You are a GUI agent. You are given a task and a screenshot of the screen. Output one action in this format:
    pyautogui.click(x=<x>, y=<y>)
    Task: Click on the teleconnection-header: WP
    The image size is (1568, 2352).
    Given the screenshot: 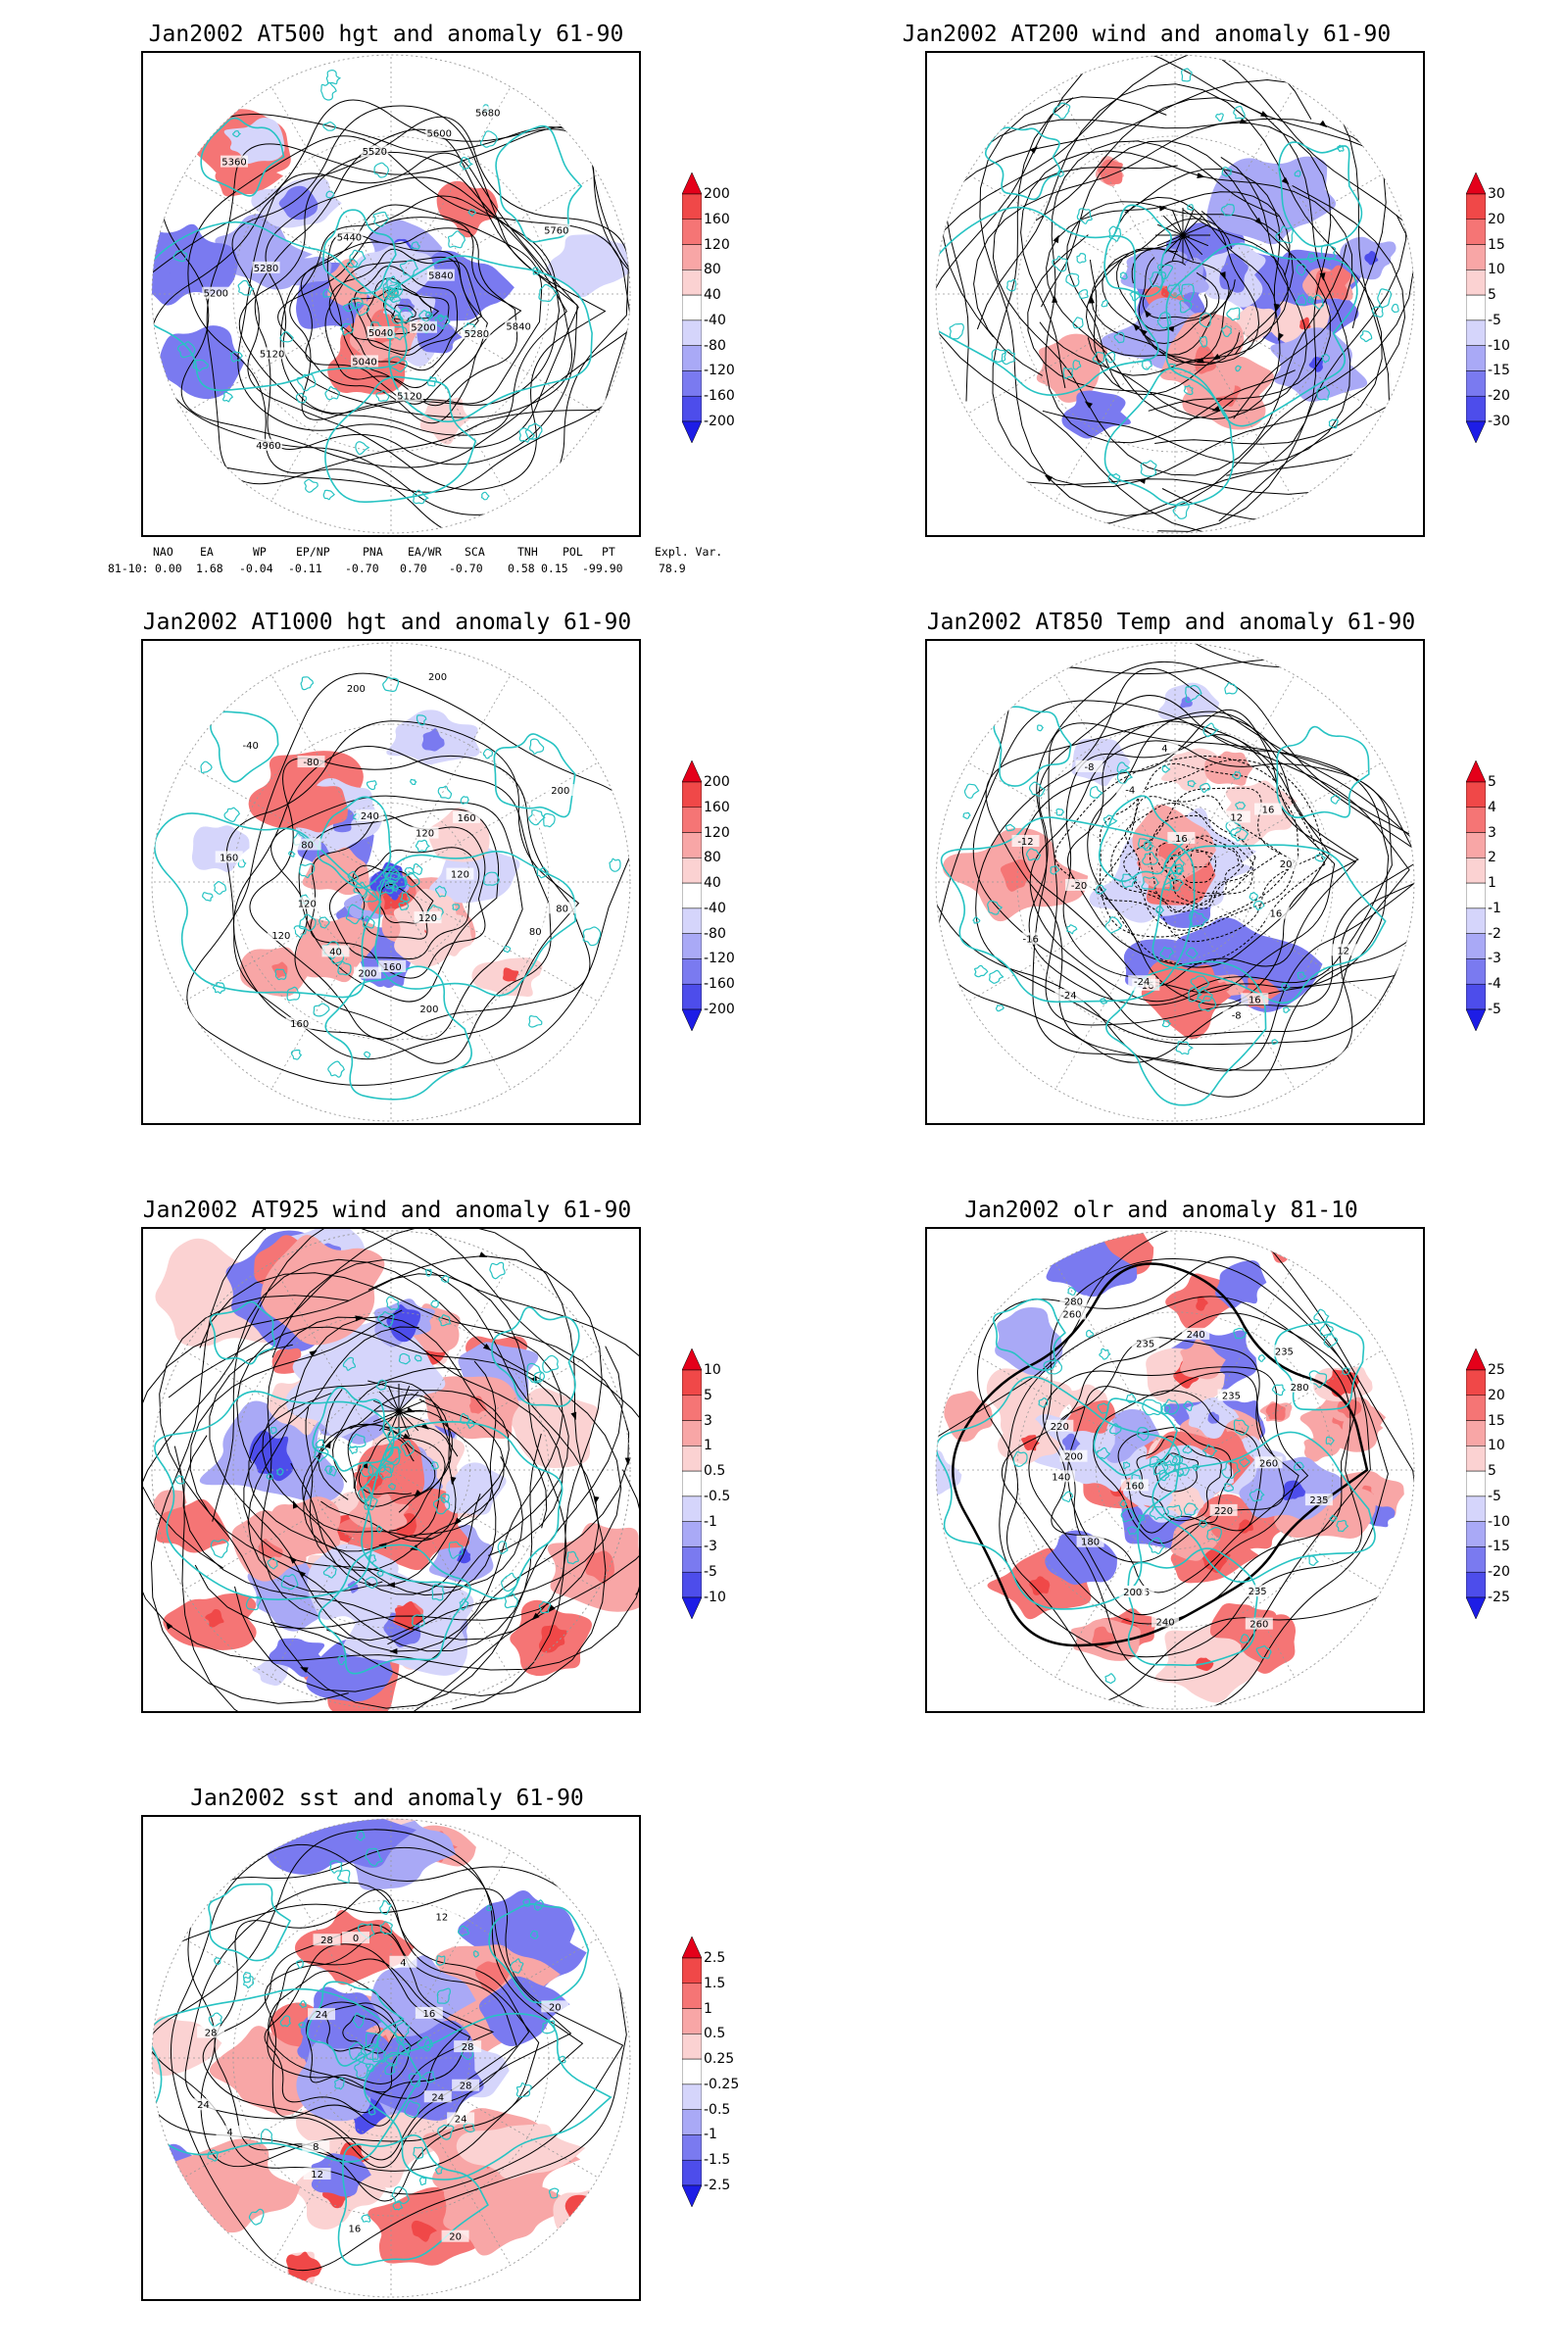 What is the action you would take?
    pyautogui.click(x=260, y=552)
    